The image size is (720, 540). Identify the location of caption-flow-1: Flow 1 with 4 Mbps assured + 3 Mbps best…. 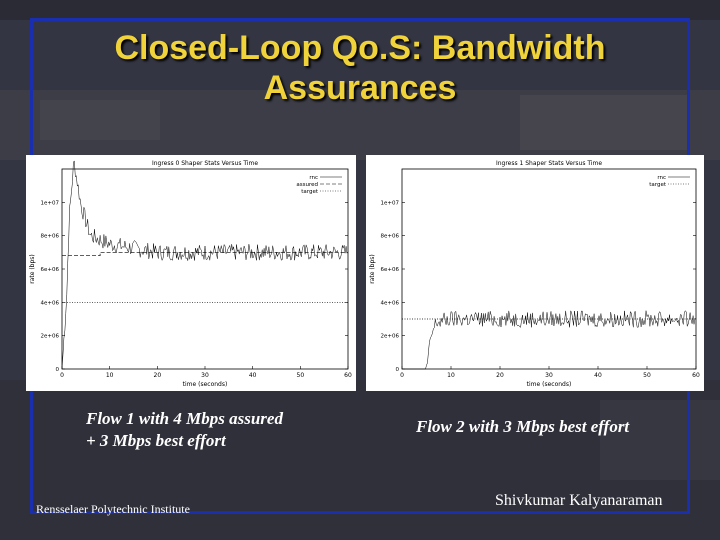
(216, 430).